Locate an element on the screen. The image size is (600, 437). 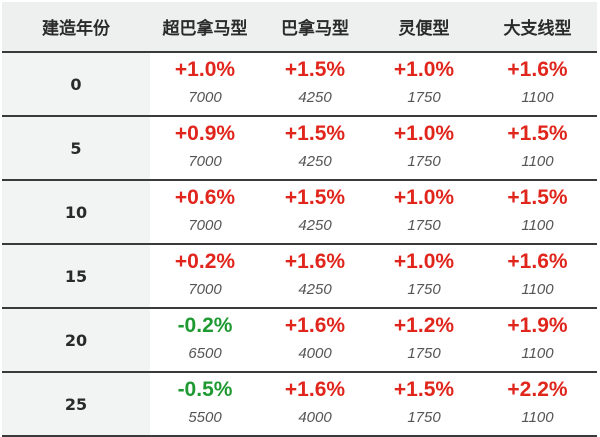
header-row: 建造年份 超巴拿马型 巴拿马型 灵便型 大支线型 is located at coordinates (299, 27).